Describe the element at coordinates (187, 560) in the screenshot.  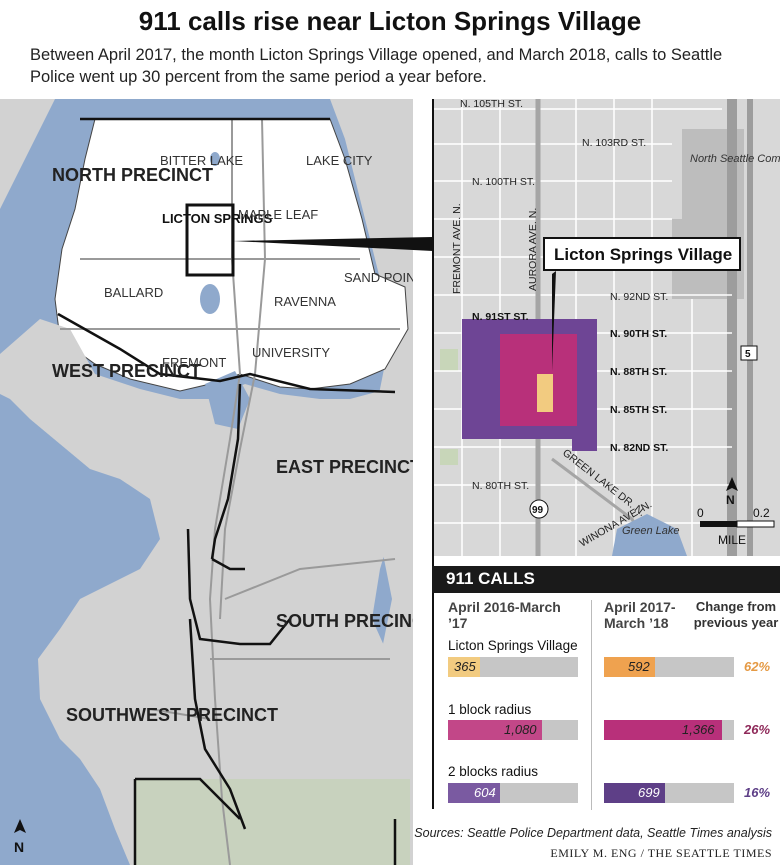
I see `harbor-island` at that location.